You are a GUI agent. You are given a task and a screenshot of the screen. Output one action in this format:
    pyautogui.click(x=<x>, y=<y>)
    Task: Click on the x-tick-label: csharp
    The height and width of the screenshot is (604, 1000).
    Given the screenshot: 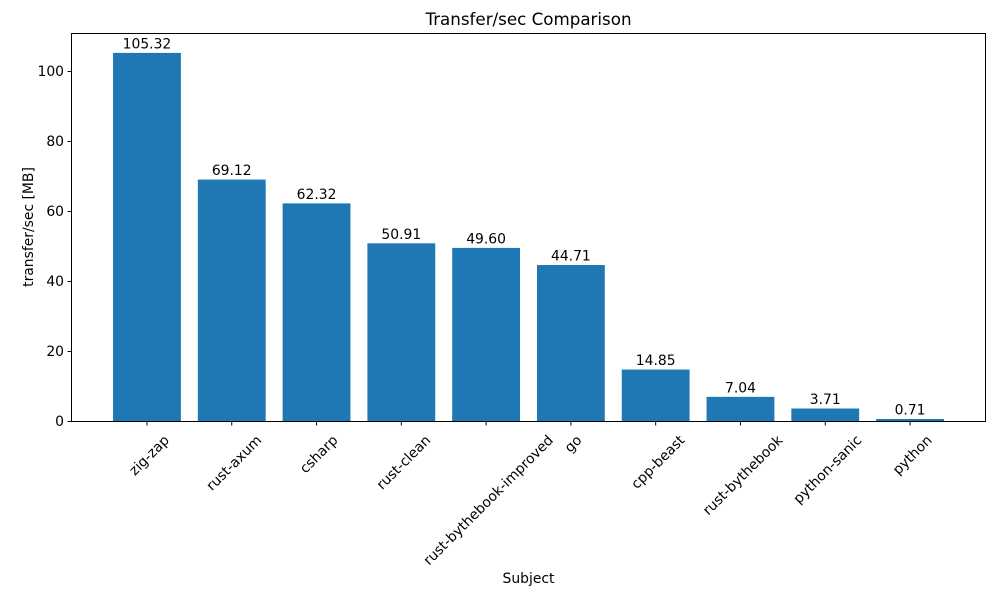 What is the action you would take?
    pyautogui.click(x=319, y=454)
    